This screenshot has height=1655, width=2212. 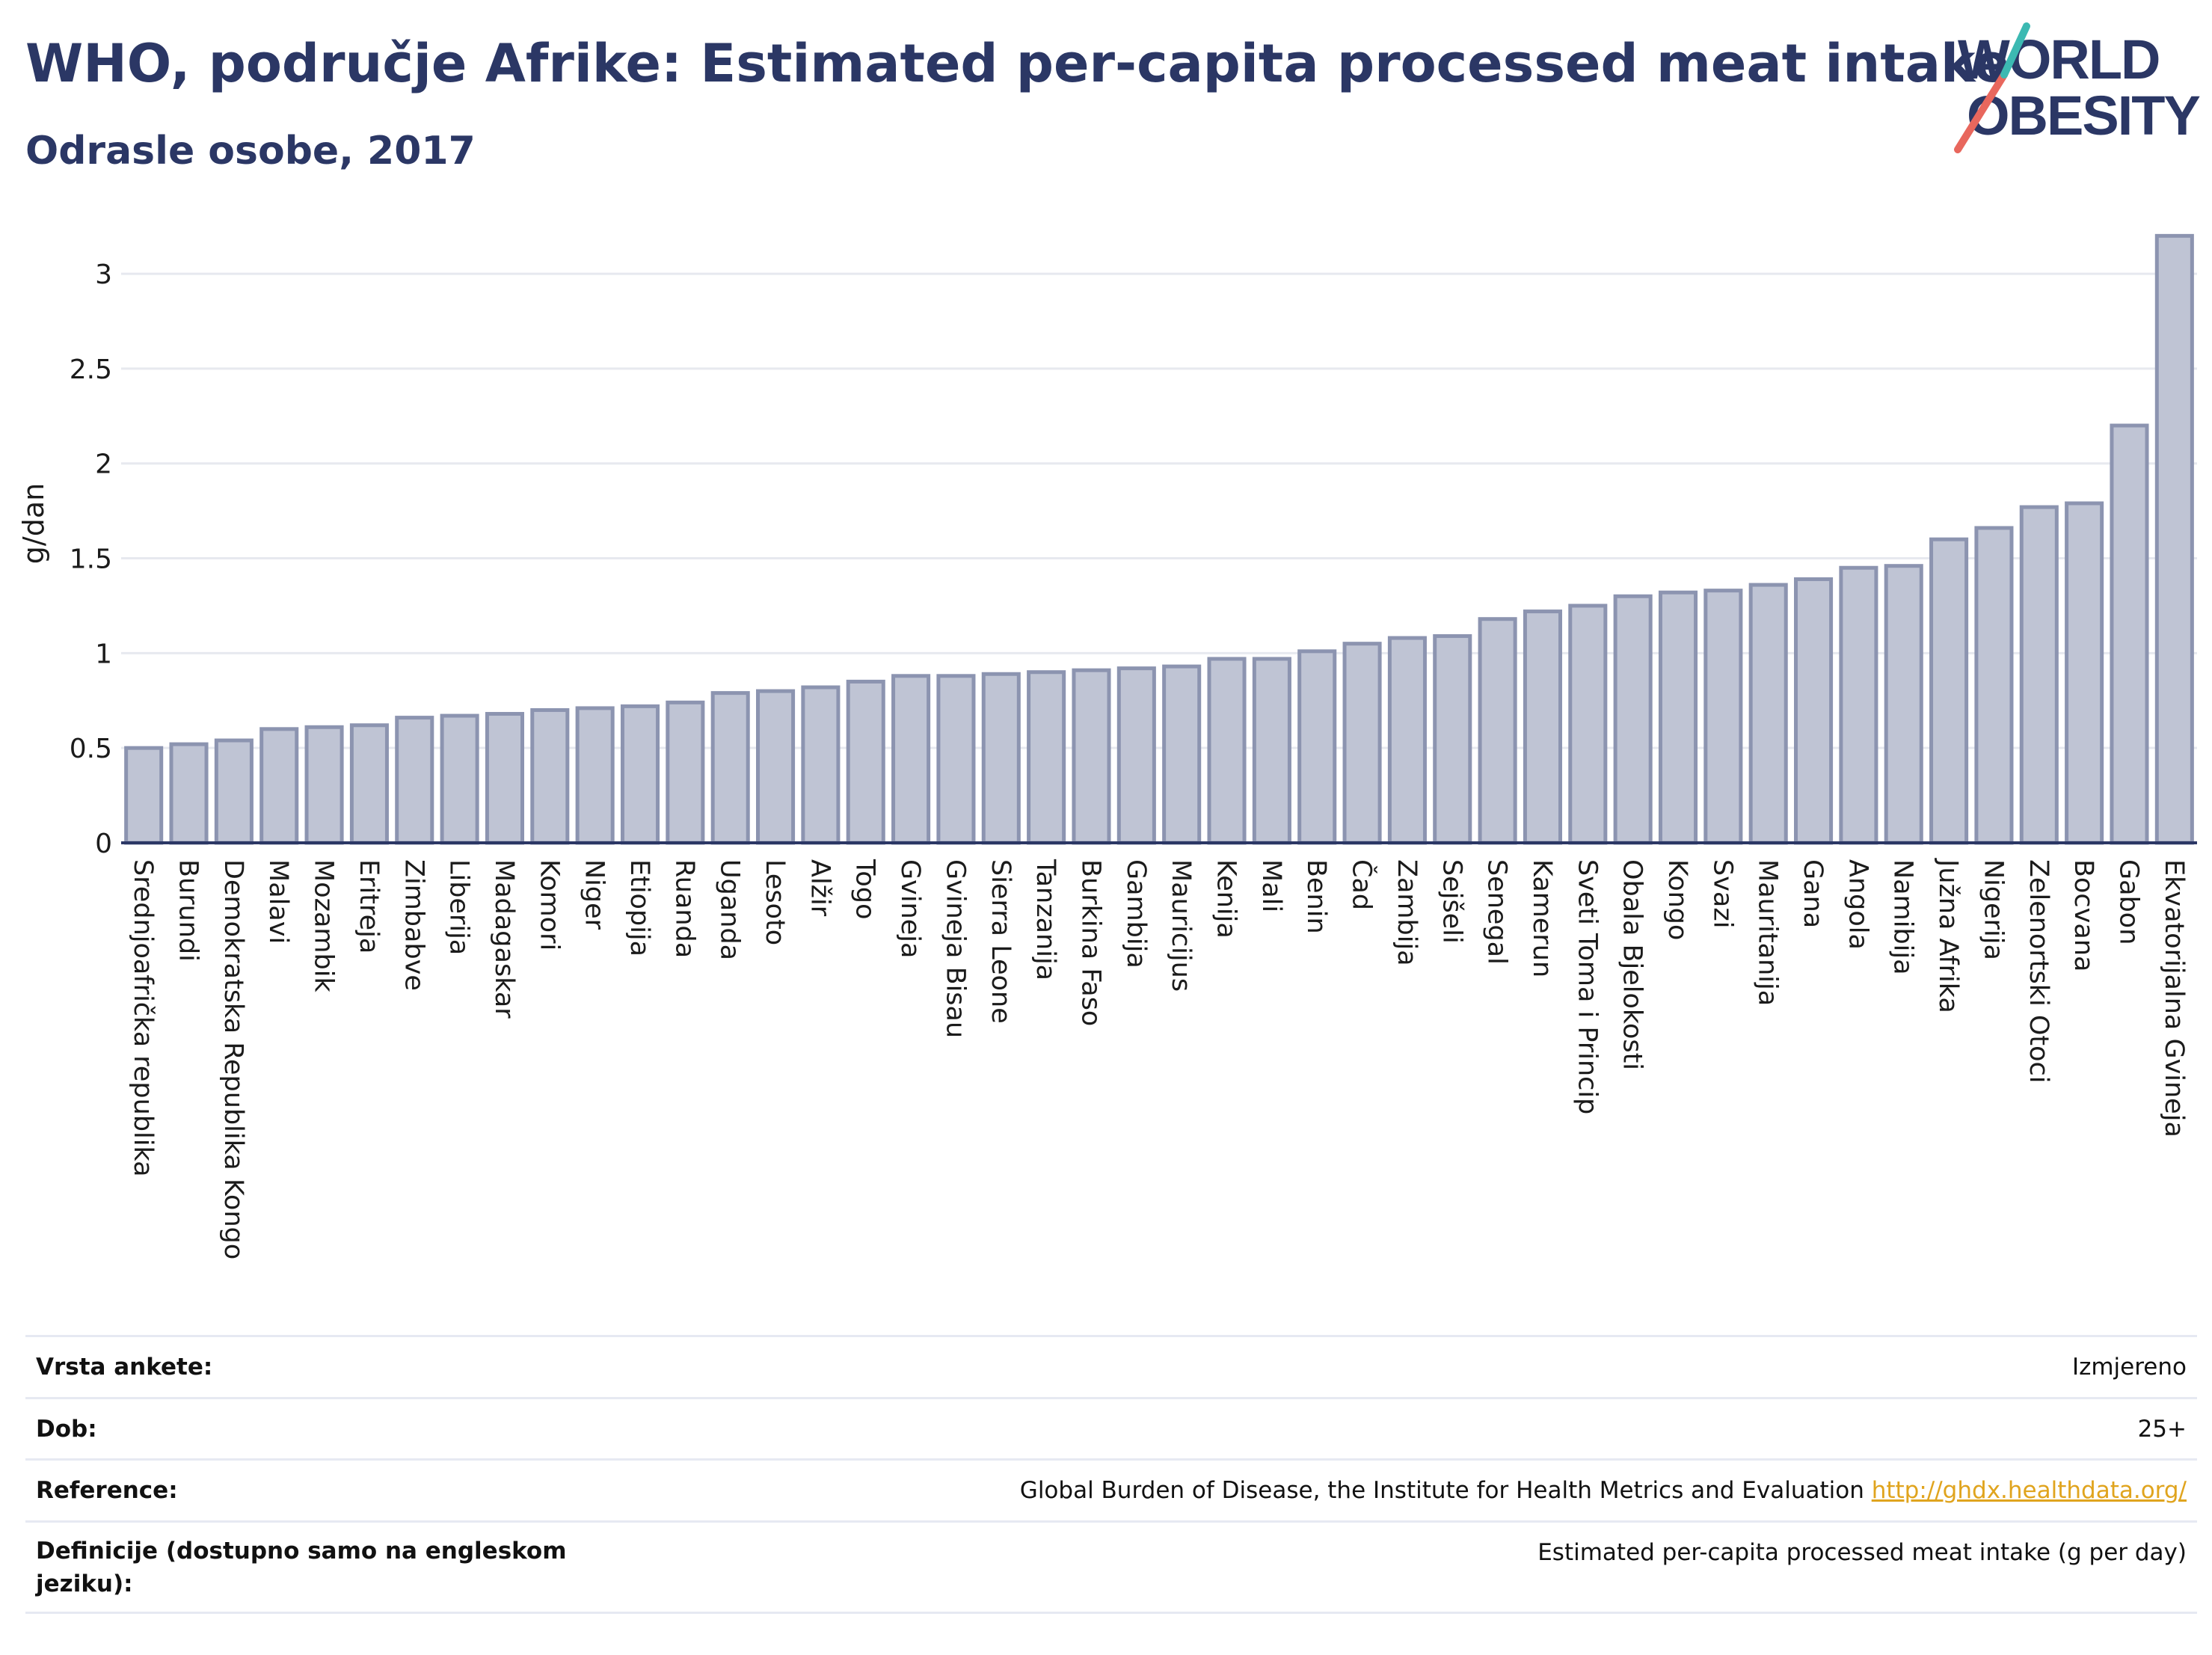 What do you see at coordinates (2083, 116) in the screenshot?
I see `logo-line2: OBESITY` at bounding box center [2083, 116].